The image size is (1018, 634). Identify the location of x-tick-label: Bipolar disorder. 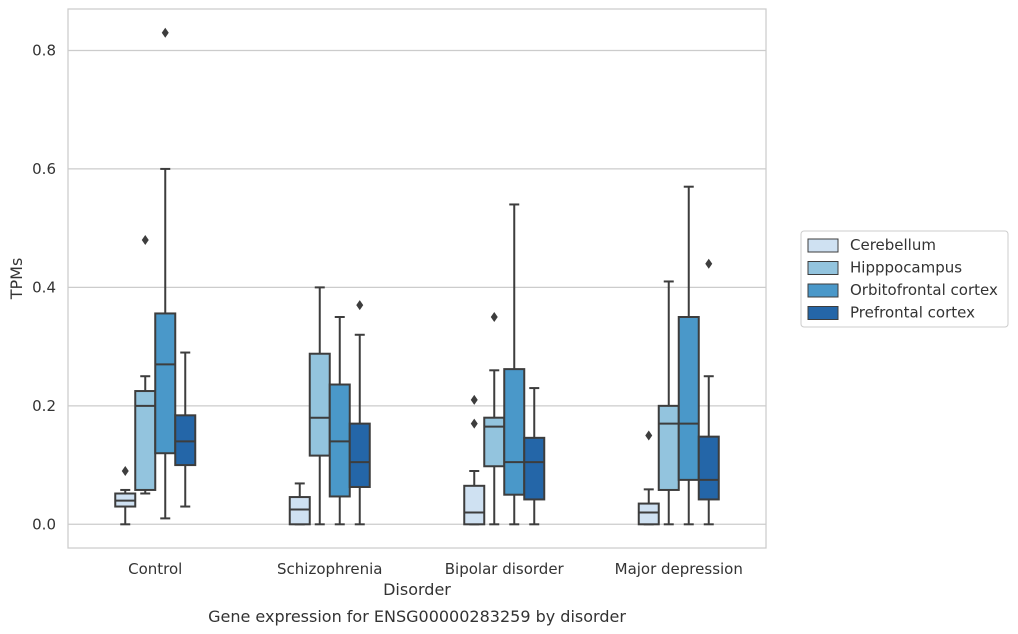
(505, 569).